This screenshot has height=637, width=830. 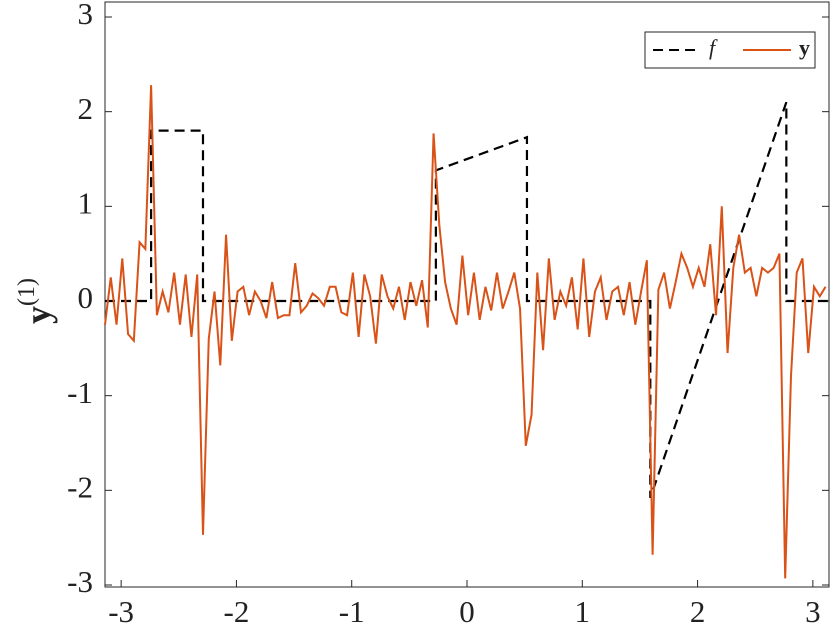 I want to click on y-tick-label: 3, so click(x=86, y=15).